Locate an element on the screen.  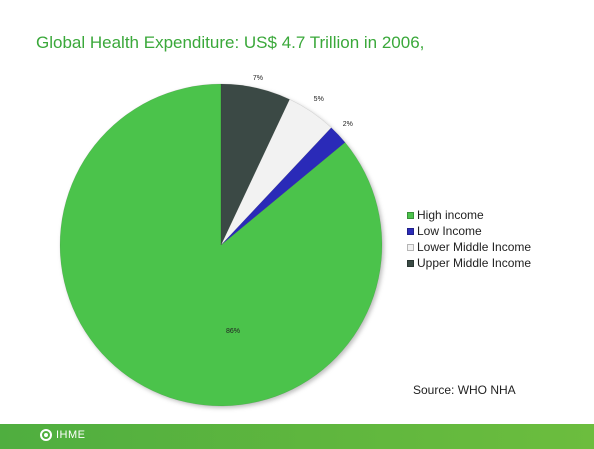
slice-label-low-income: 2% is located at coordinates (348, 124).